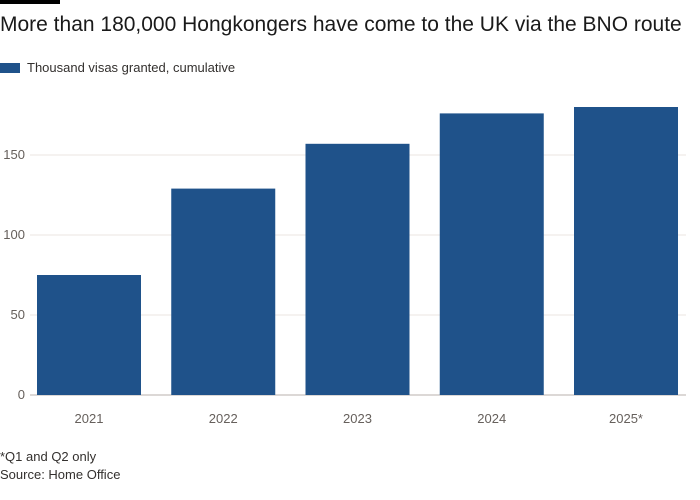  Describe the element at coordinates (626, 418) in the screenshot. I see `x-category-label: 2025*` at that location.